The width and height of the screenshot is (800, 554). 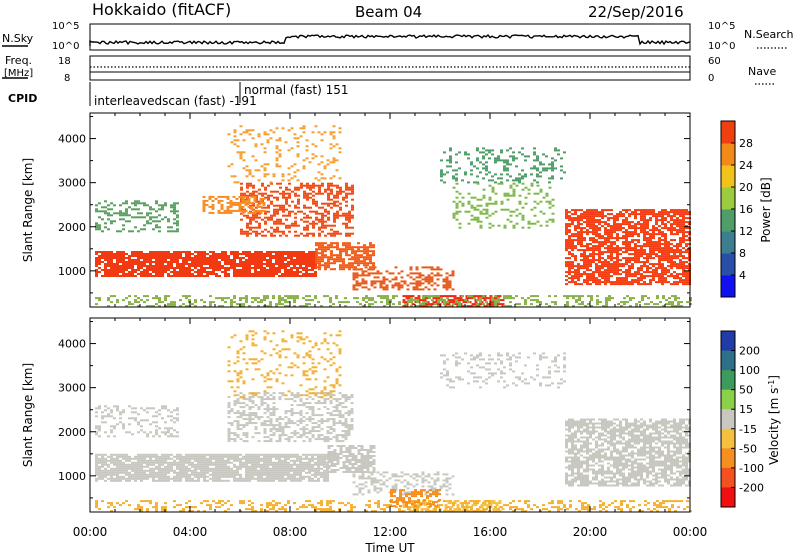 I want to click on beam-title: Beam 04, so click(x=388, y=12).